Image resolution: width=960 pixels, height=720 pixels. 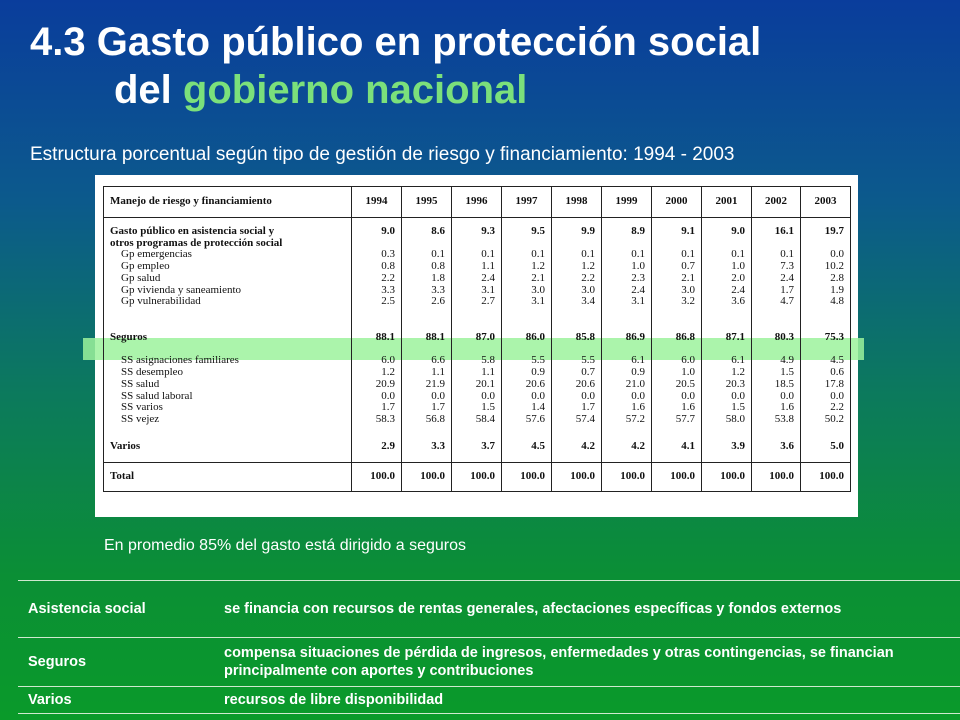 What do you see at coordinates (837, 372) in the screenshot?
I see `item-value: 0.6` at bounding box center [837, 372].